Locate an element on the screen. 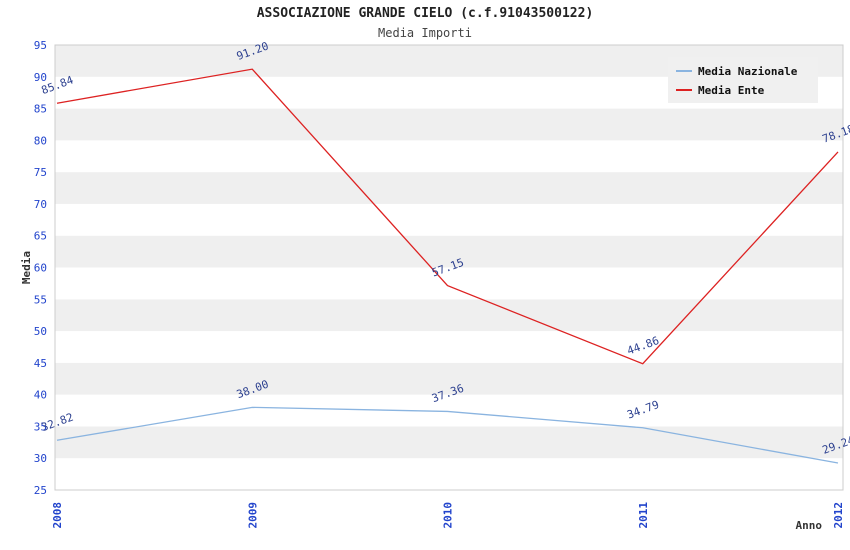  x-tick-label: 2011 is located at coordinates (643, 515).